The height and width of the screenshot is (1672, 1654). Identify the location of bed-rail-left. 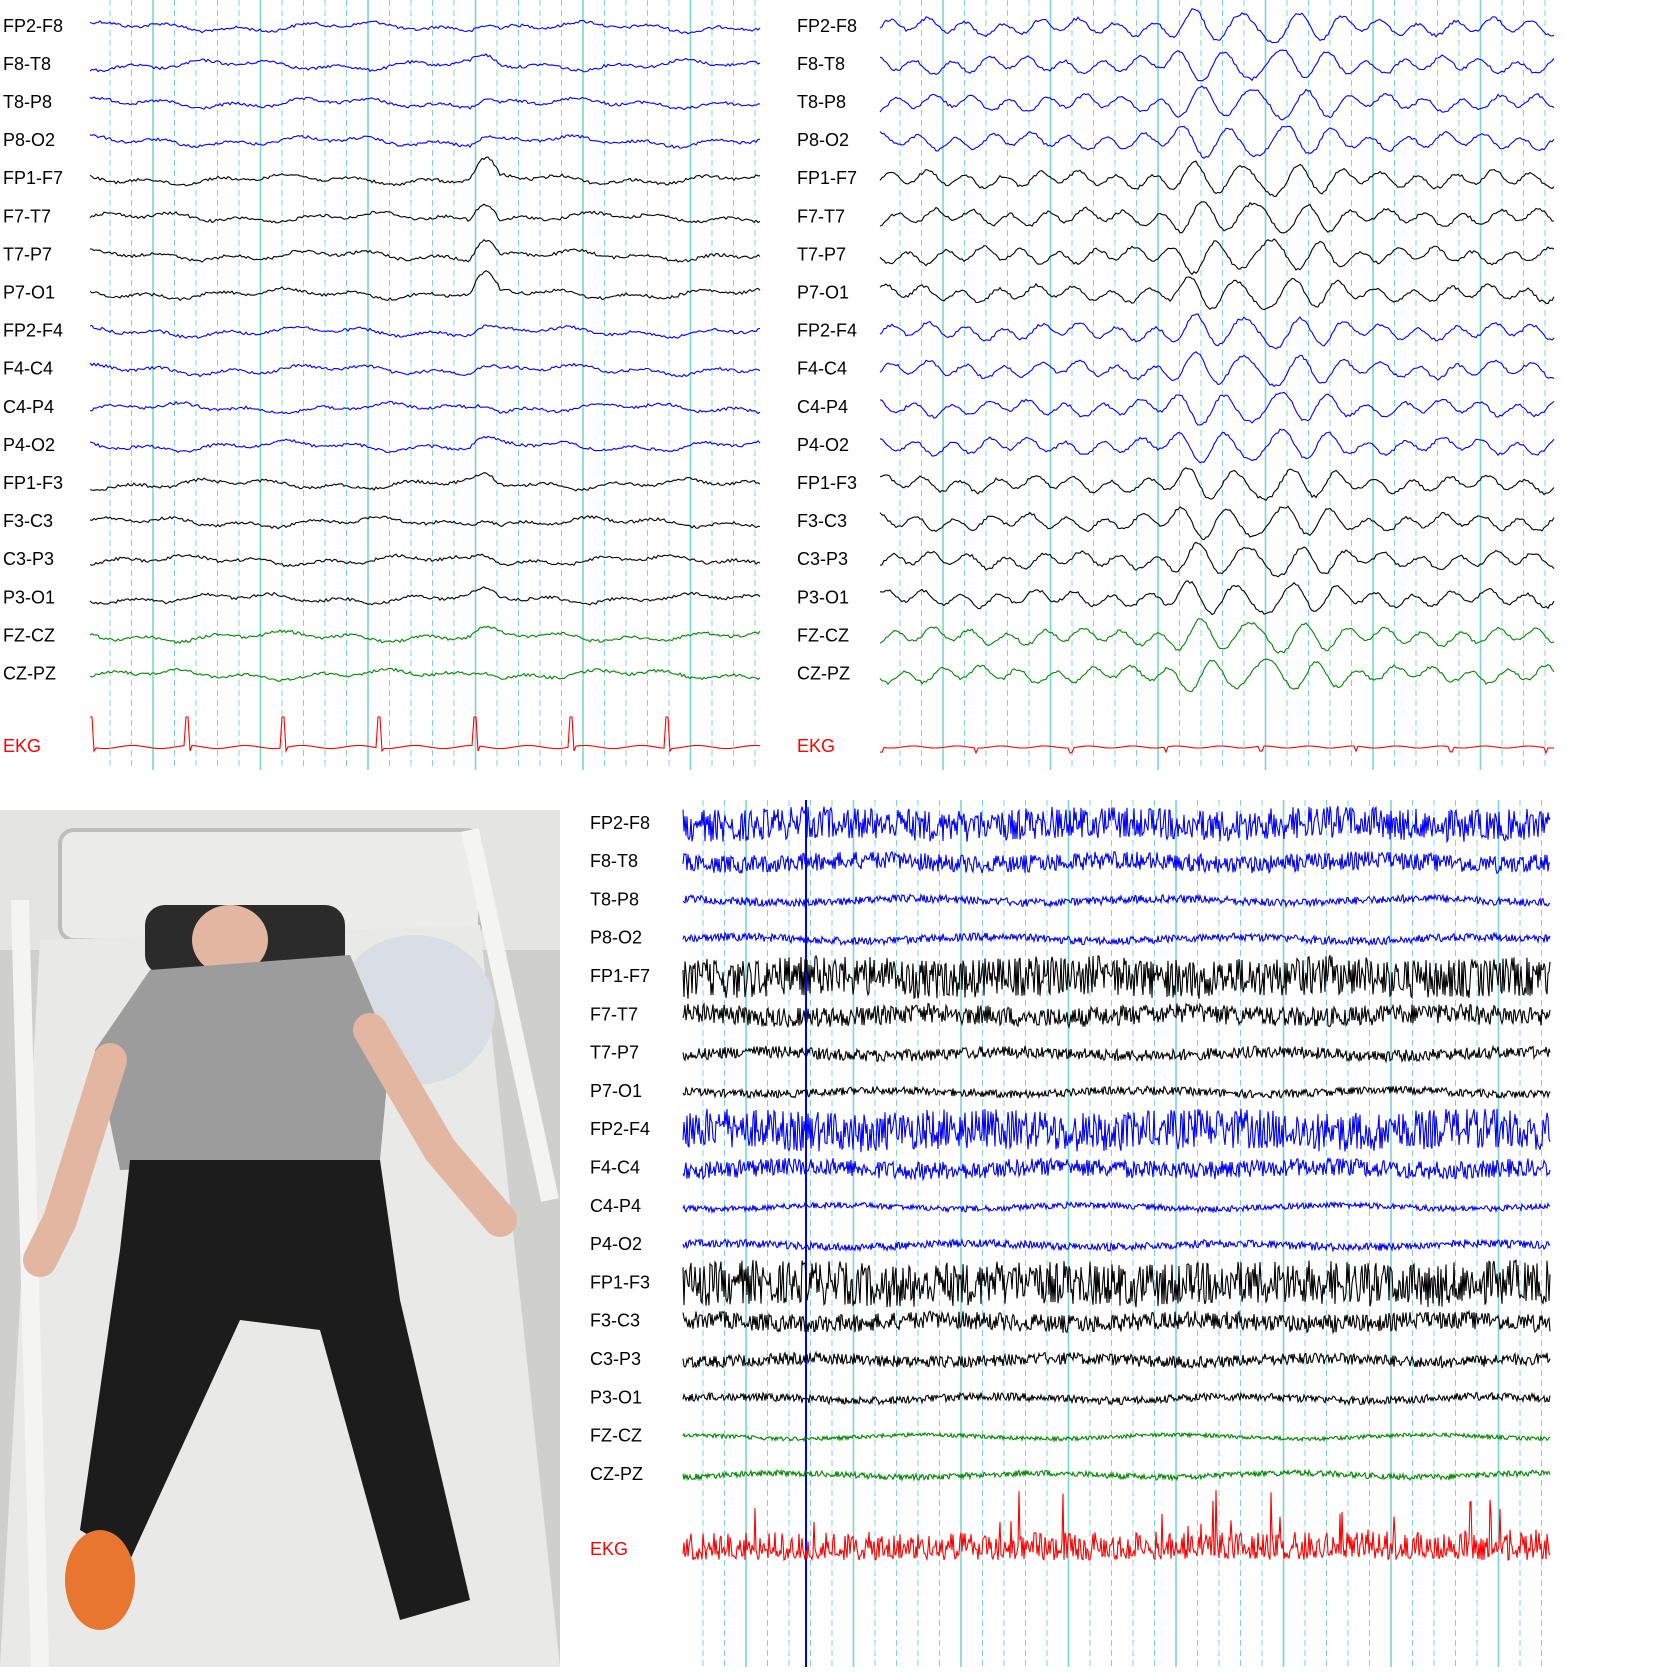
(30, 1283).